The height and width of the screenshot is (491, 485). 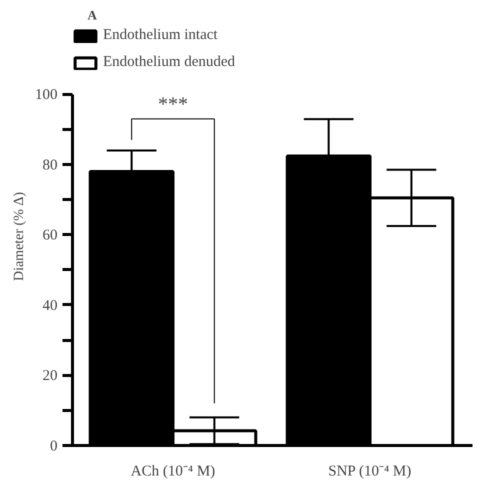 I want to click on x-tick-label: ACh (10⁻⁴ M), so click(x=173, y=472).